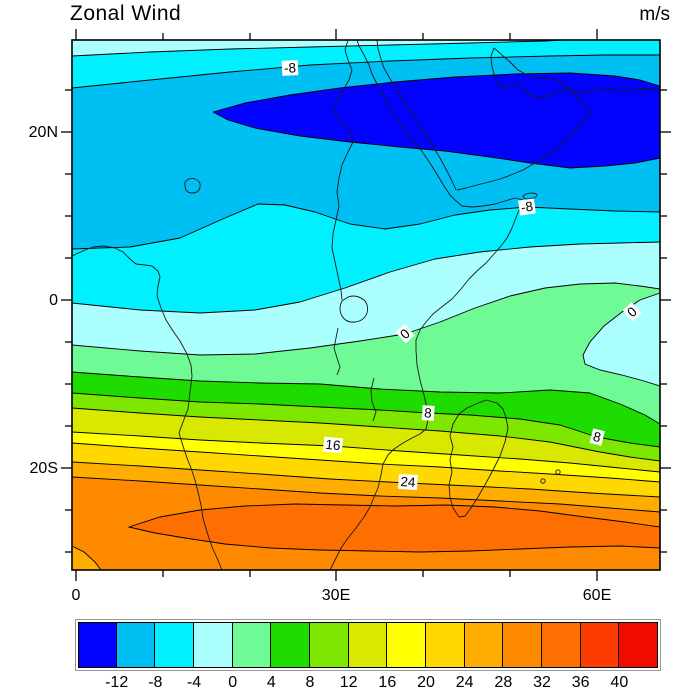  What do you see at coordinates (543, 481) in the screenshot?
I see `reunion-island` at bounding box center [543, 481].